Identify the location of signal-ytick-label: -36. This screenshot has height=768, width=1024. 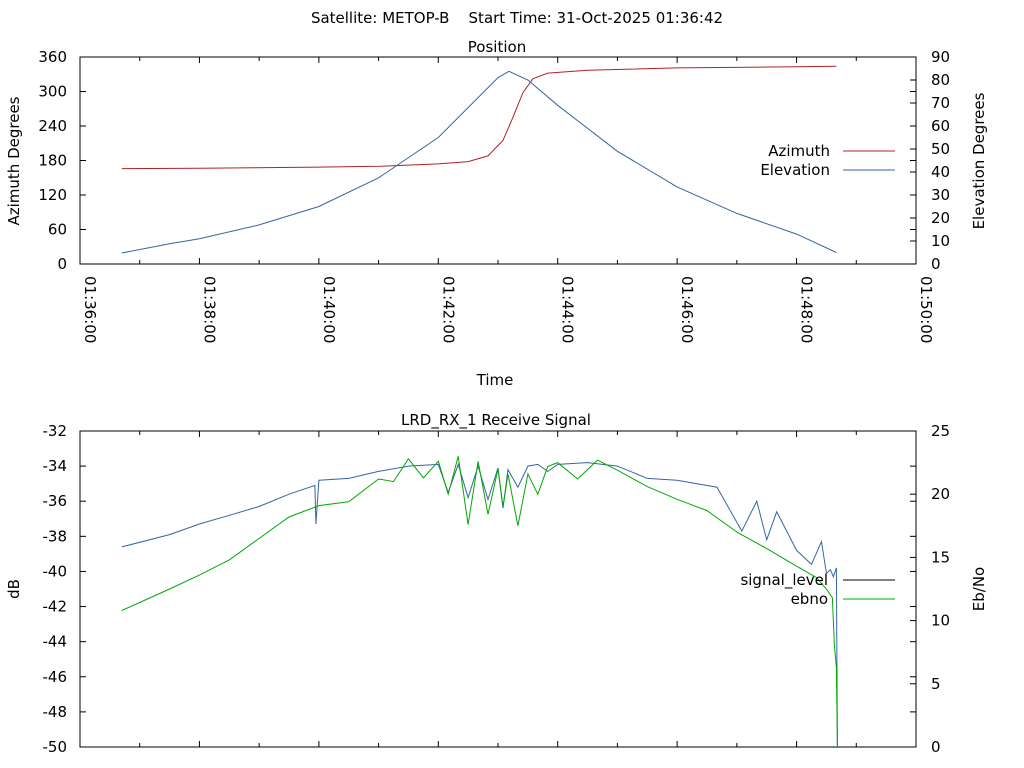
(55, 501).